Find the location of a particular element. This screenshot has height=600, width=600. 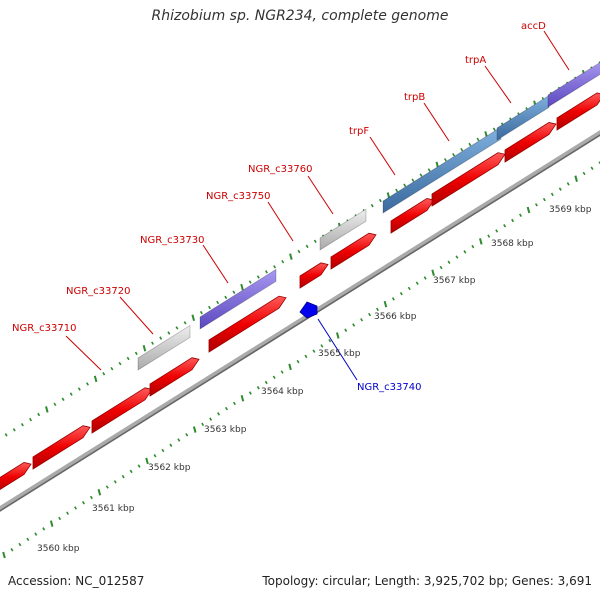

map-title: Rhizobium sp. NGR234, complete genome is located at coordinates (300, 16).